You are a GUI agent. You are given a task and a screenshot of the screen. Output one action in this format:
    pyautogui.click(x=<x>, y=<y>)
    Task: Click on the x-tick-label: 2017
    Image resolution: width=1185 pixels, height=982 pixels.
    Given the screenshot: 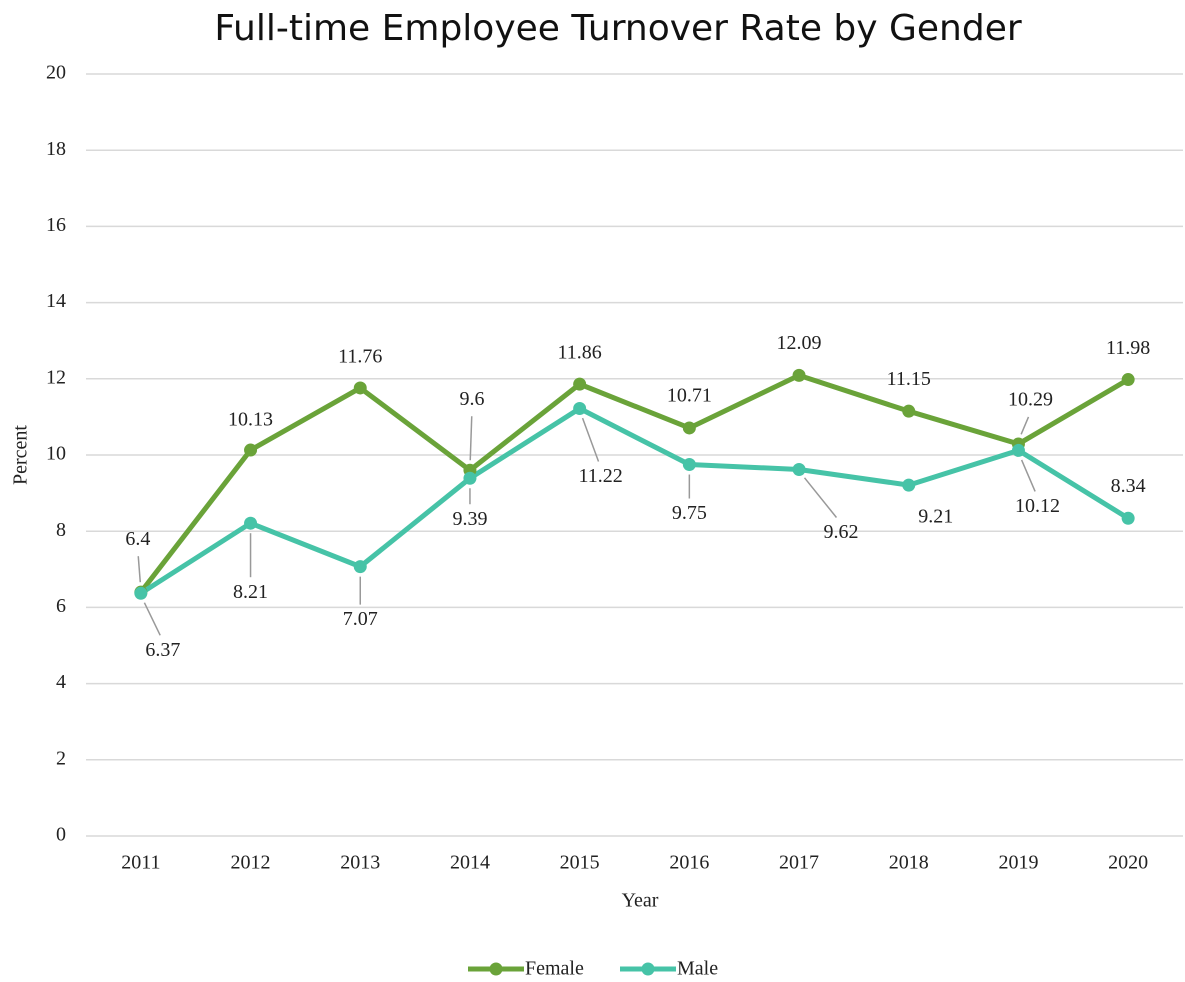 What is the action you would take?
    pyautogui.click(x=799, y=863)
    